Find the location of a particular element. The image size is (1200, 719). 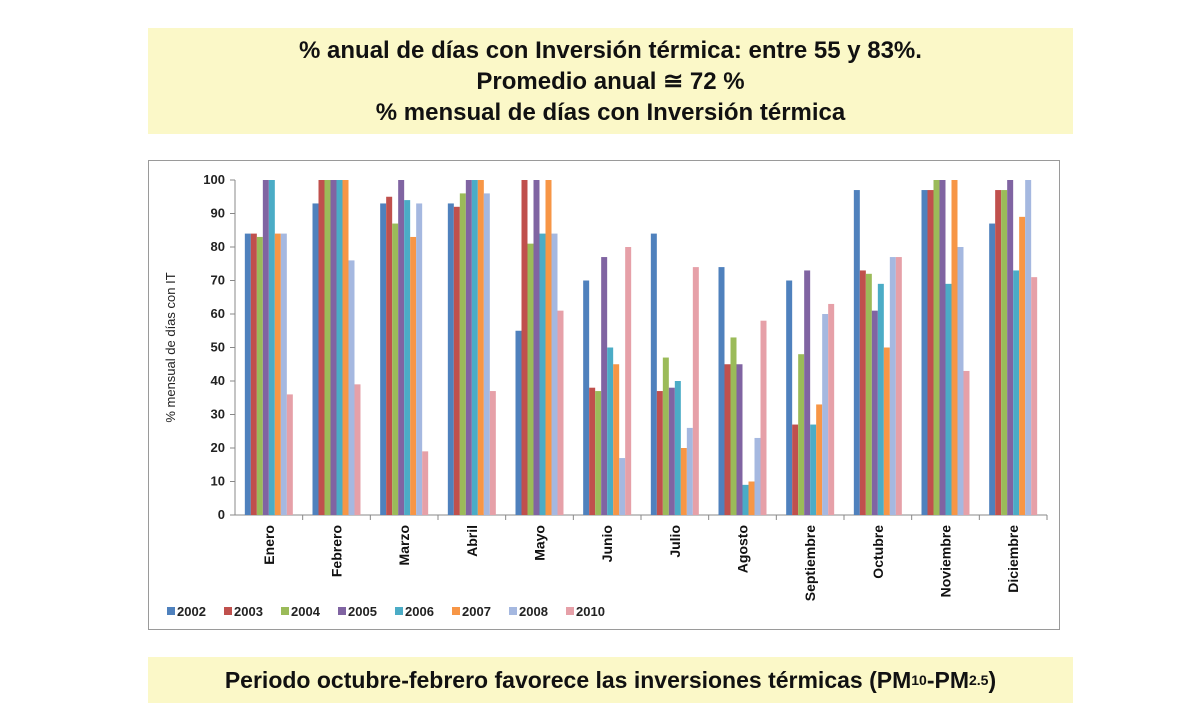

bar-2008-noviembre is located at coordinates (960, 381).